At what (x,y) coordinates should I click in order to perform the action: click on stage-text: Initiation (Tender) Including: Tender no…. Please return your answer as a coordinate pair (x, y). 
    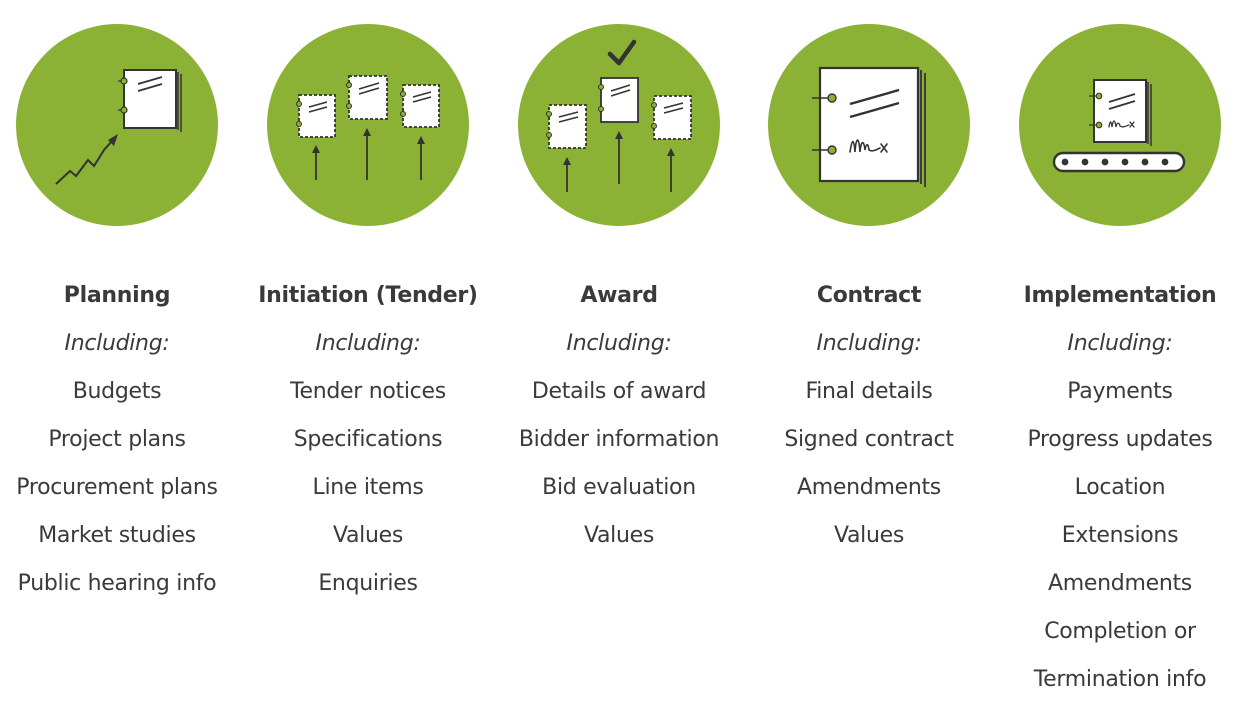
    Looking at the image, I should click on (368, 440).